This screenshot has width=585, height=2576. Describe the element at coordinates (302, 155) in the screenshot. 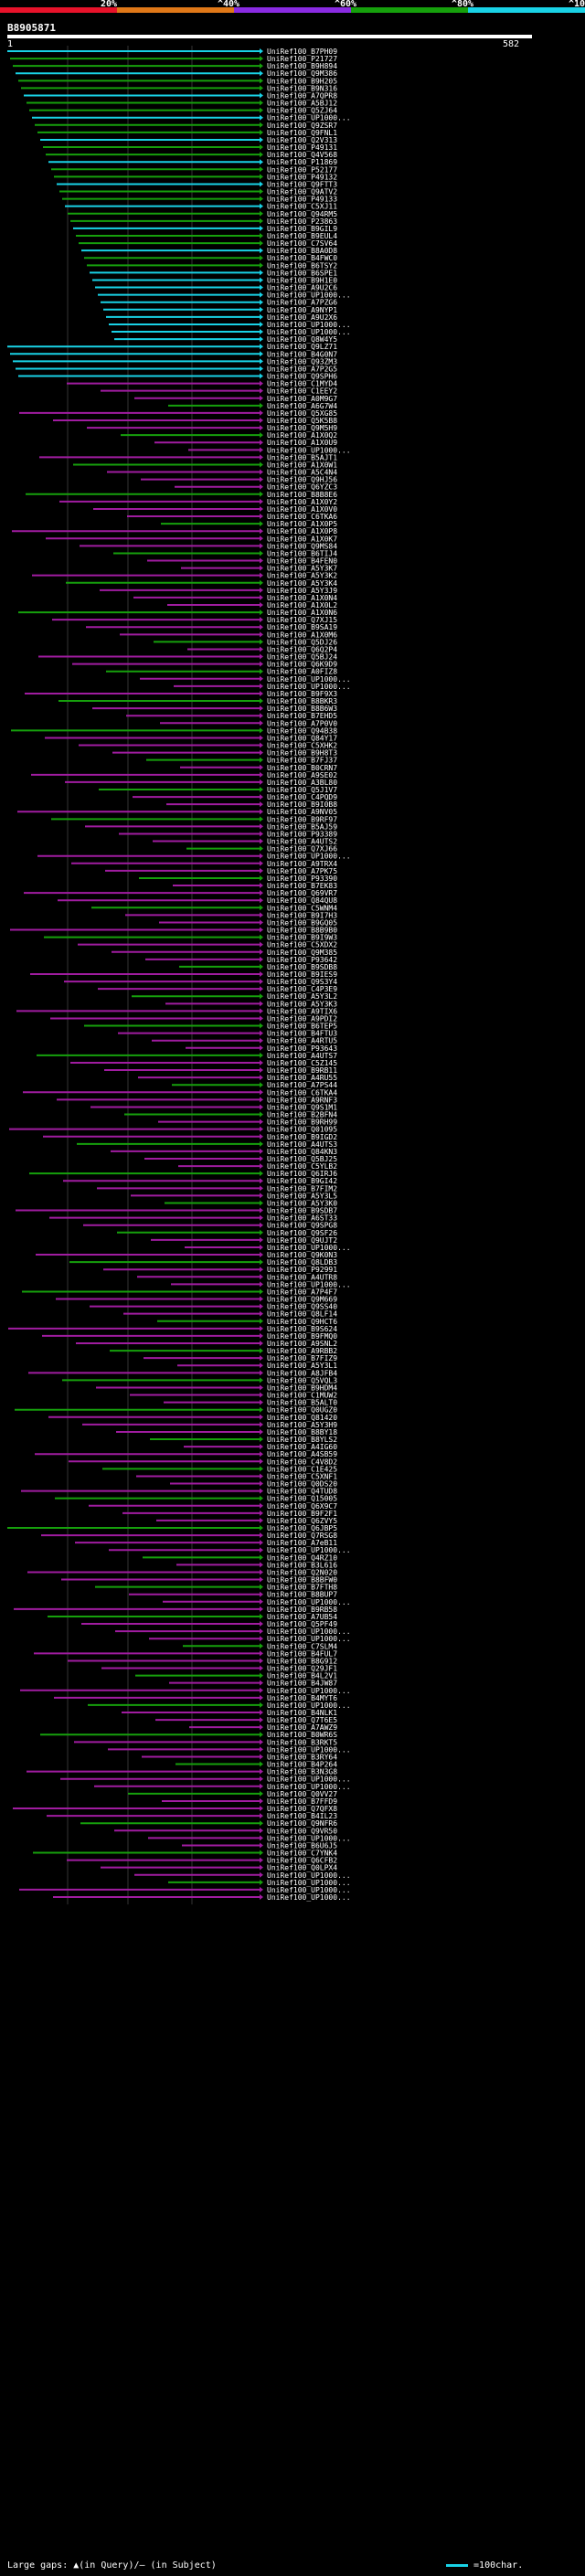

I see `hit-label: UniRef100_Q4V568` at that location.